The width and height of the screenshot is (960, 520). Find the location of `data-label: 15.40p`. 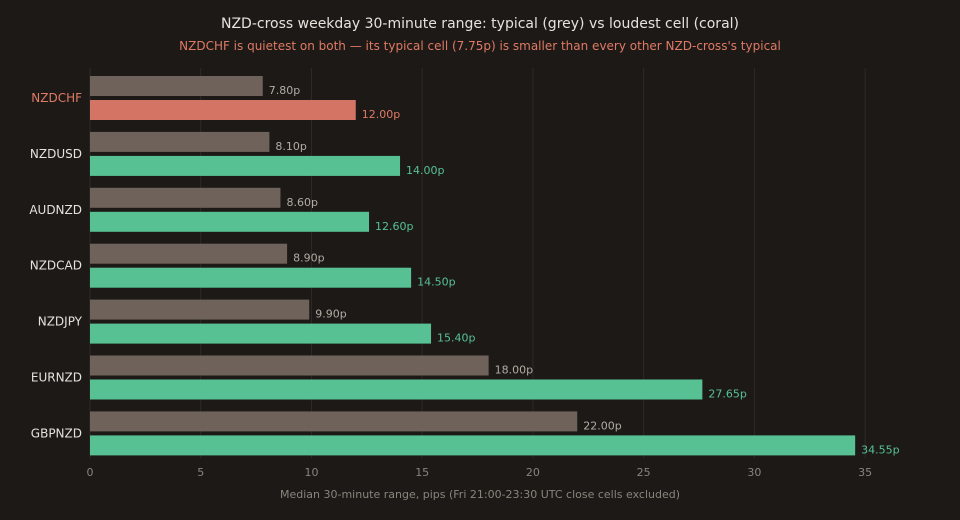

data-label: 15.40p is located at coordinates (456, 338).